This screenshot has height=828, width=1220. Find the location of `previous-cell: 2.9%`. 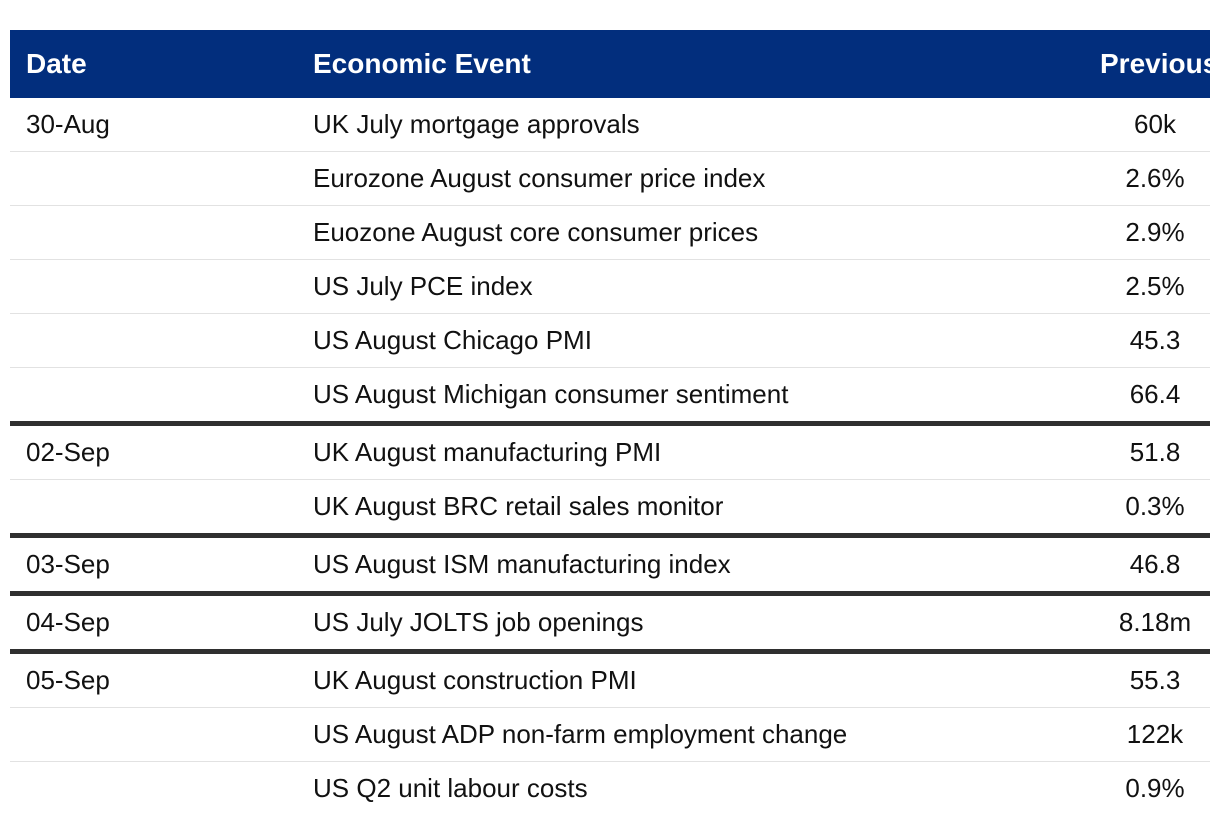

previous-cell: 2.9% is located at coordinates (1155, 232).